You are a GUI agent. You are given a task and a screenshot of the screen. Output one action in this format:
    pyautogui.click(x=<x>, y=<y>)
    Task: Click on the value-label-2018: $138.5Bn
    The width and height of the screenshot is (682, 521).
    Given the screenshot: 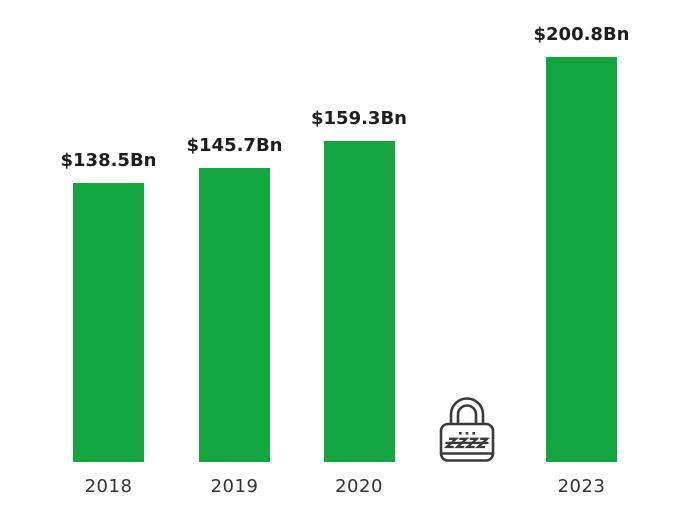 What is the action you would take?
    pyautogui.click(x=108, y=160)
    